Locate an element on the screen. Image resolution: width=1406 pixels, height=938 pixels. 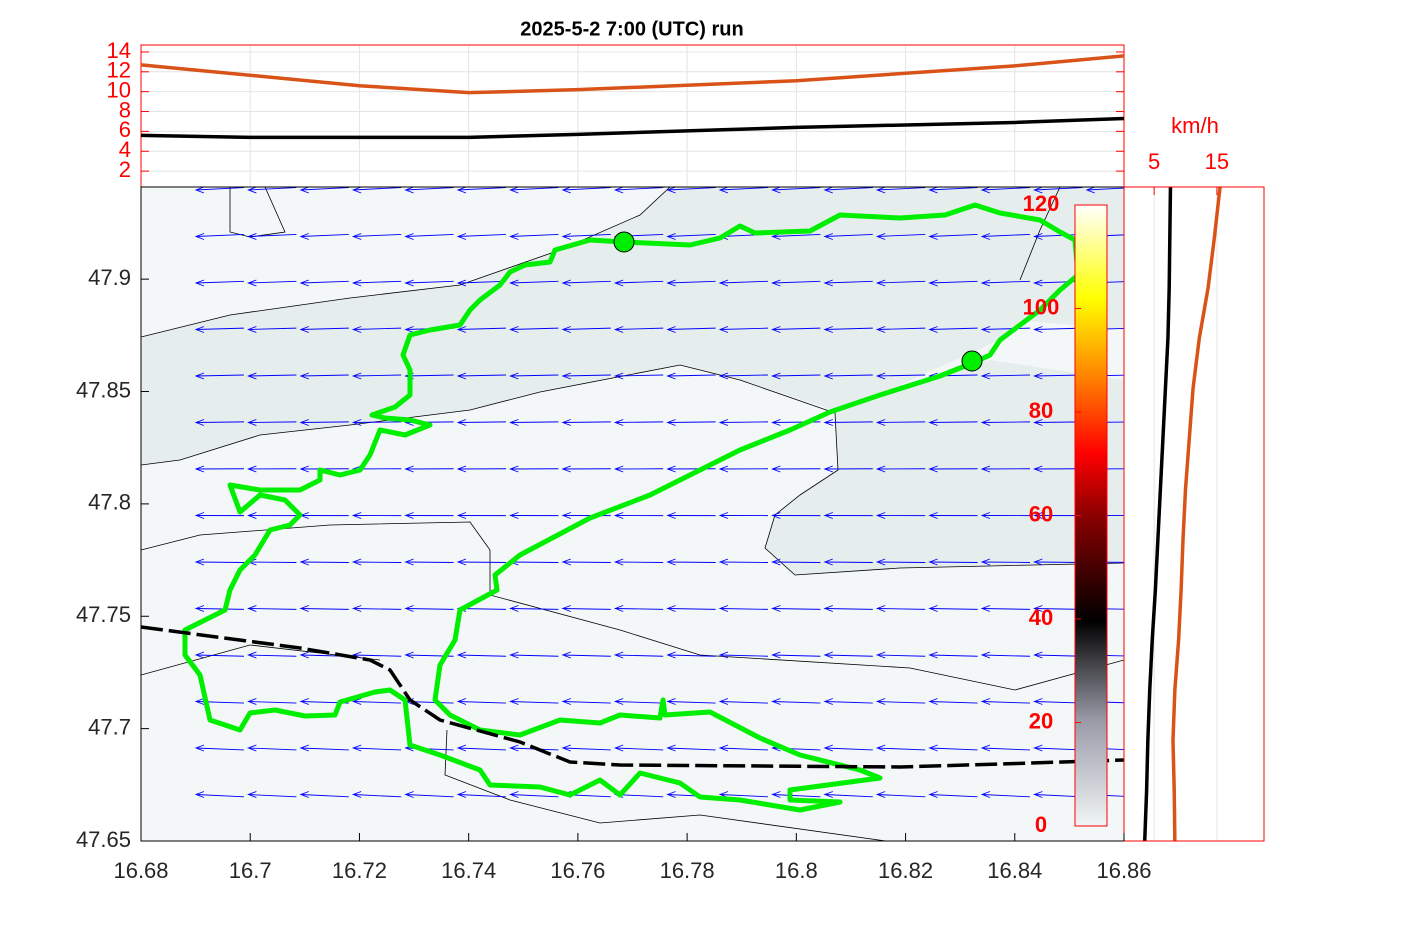
y-tick-label: 47.8 is located at coordinates (109, 502).